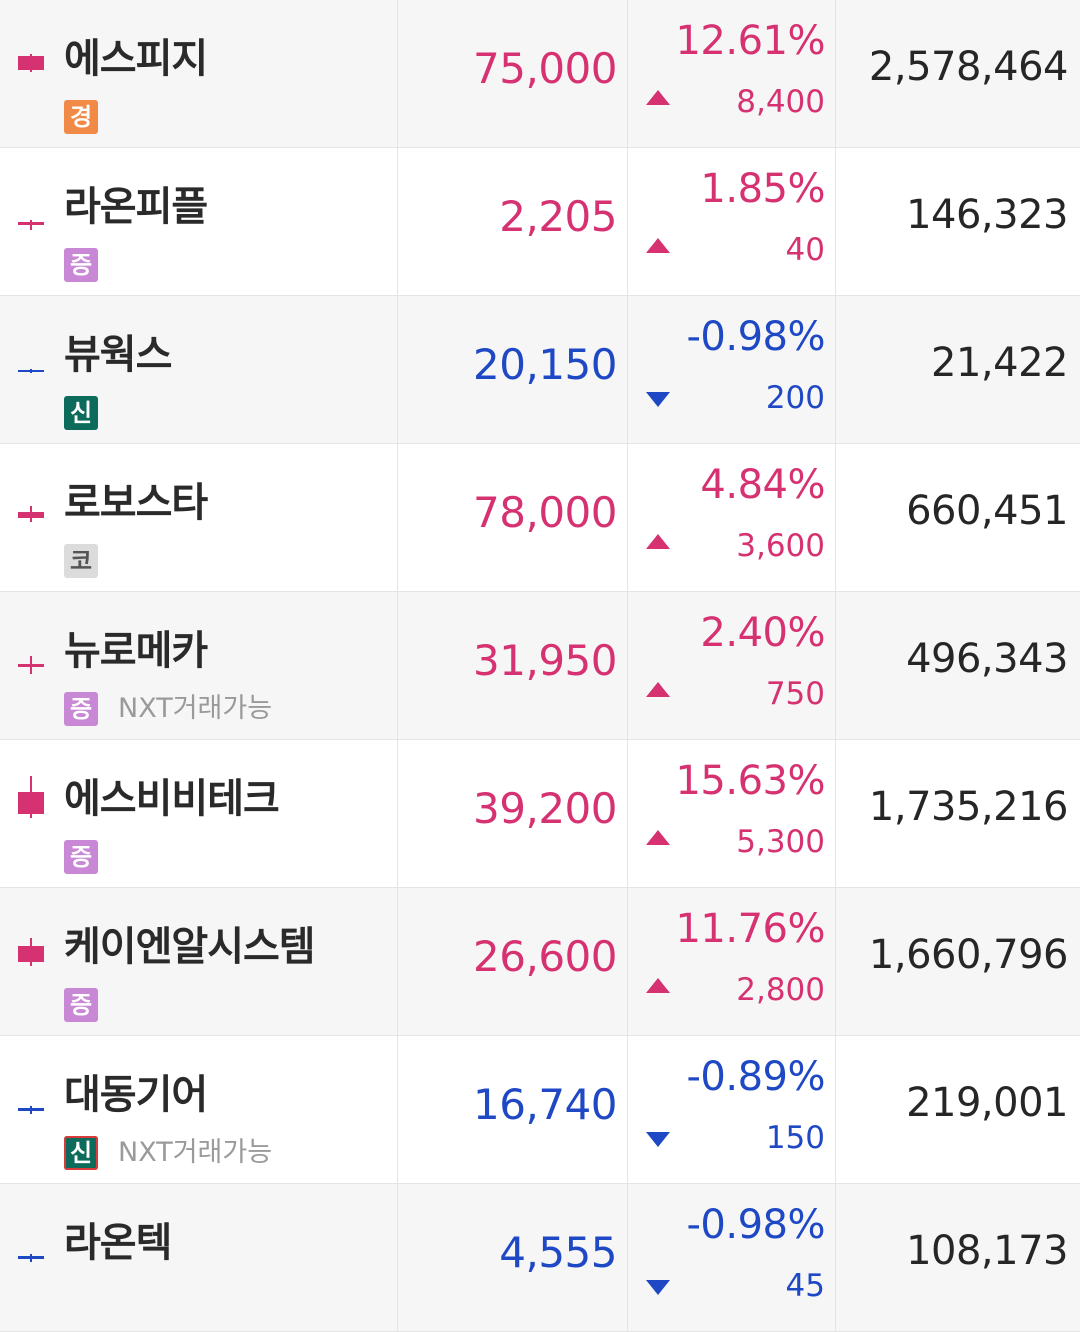 Image resolution: width=1080 pixels, height=1332 pixels. What do you see at coordinates (190, 947) in the screenshot?
I see `stock-name: 케이엔알시스템` at bounding box center [190, 947].